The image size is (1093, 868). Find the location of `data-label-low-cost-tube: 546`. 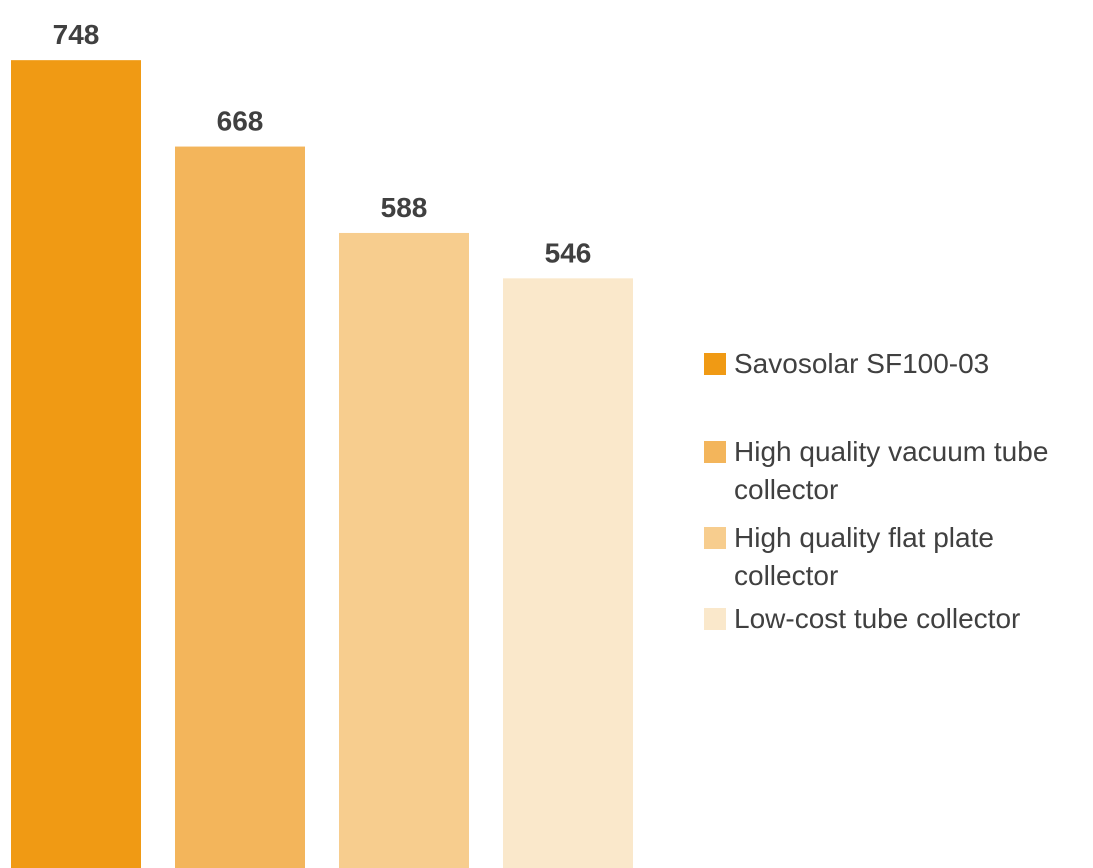

data-label-low-cost-tube: 546 is located at coordinates (568, 252).